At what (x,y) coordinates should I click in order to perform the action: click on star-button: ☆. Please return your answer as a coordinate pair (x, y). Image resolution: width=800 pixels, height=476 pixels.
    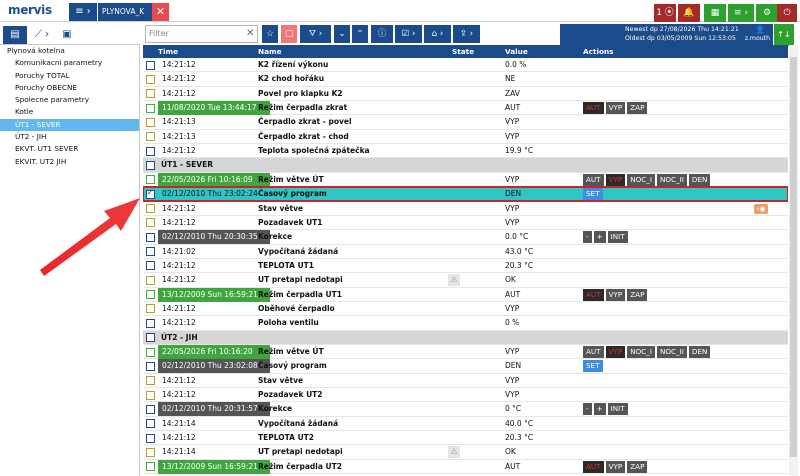
    Looking at the image, I should click on (270, 34).